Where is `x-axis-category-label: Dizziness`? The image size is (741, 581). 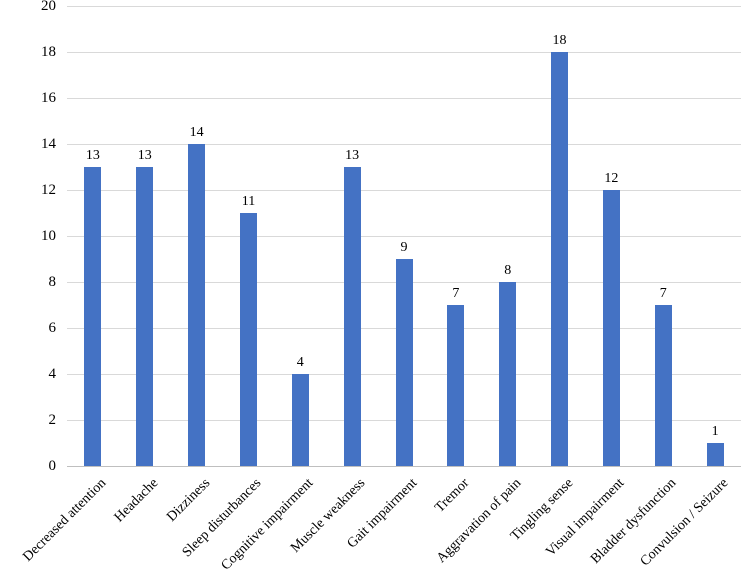
x-axis-category-label: Dizziness is located at coordinates (188, 500).